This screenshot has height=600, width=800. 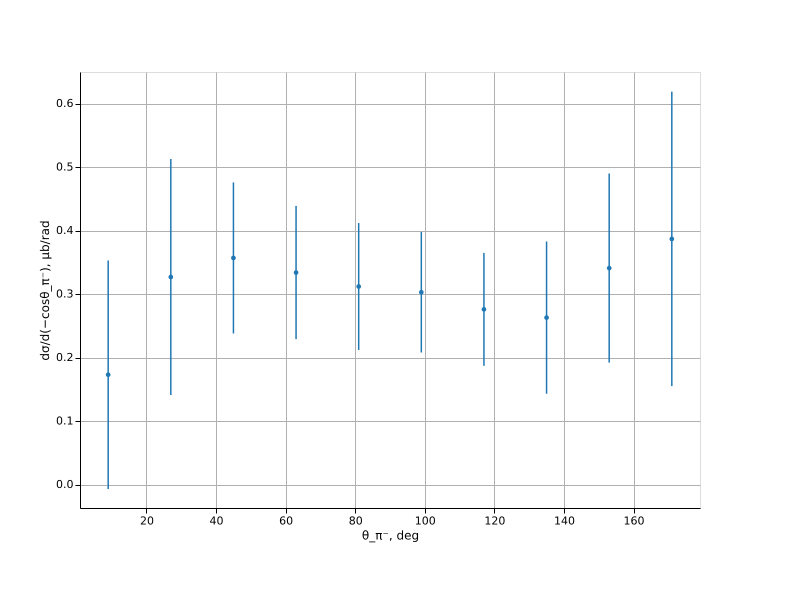 What do you see at coordinates (217, 521) in the screenshot?
I see `x-tick-label: 40` at bounding box center [217, 521].